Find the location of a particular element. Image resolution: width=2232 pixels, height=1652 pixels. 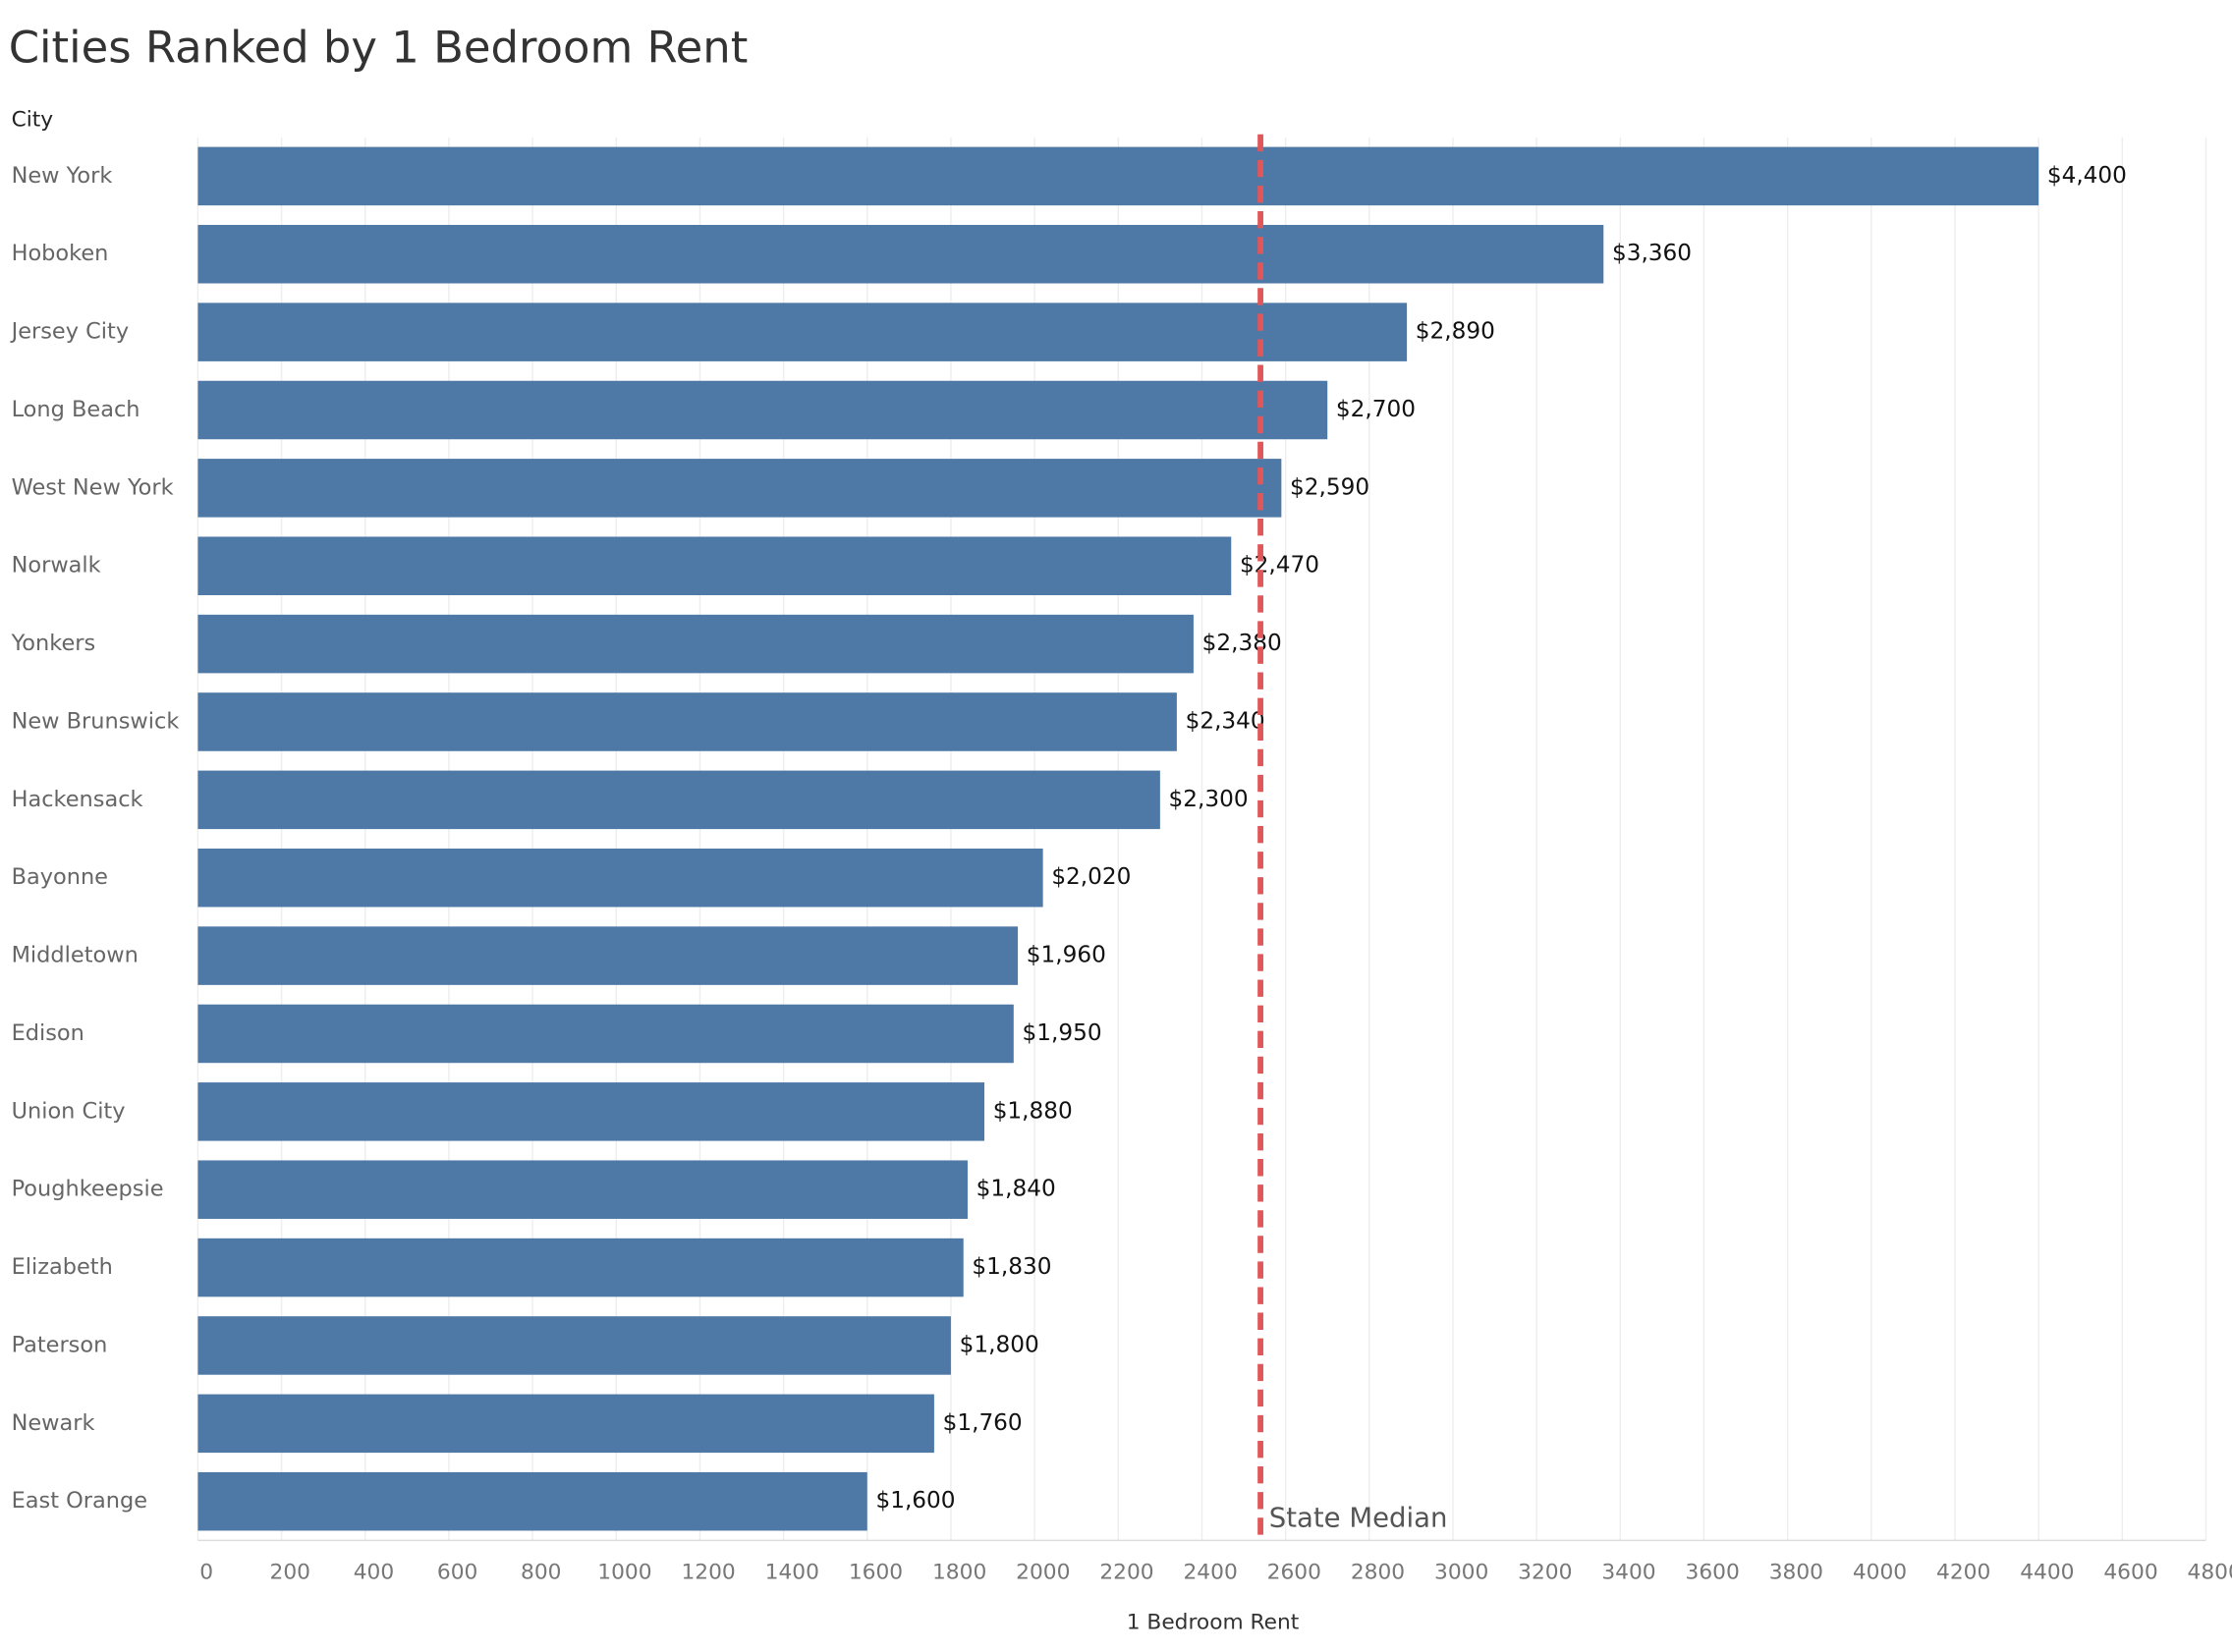

value-label: $4,400 is located at coordinates (2087, 176).